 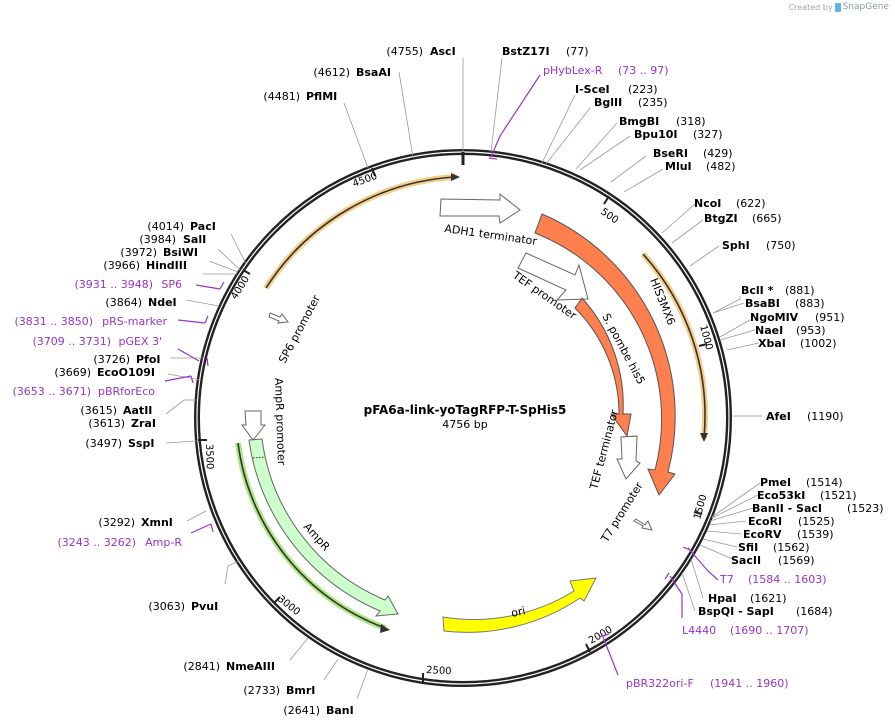 What do you see at coordinates (774, 547) in the screenshot?
I see `site-sfii: SfiI (1562)` at bounding box center [774, 547].